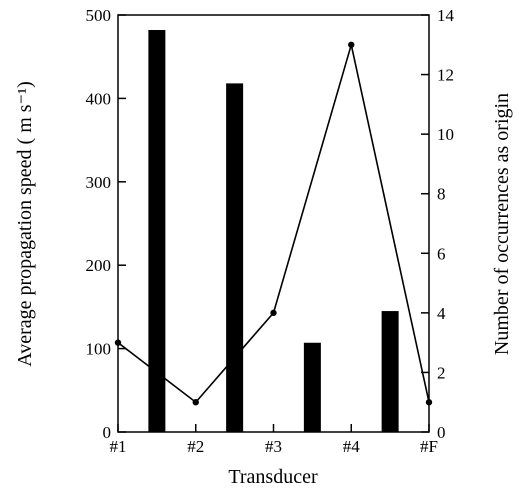  Describe the element at coordinates (25, 224) in the screenshot. I see `left-axis-title: Average propagation speed ( m s⁻¹)` at that location.